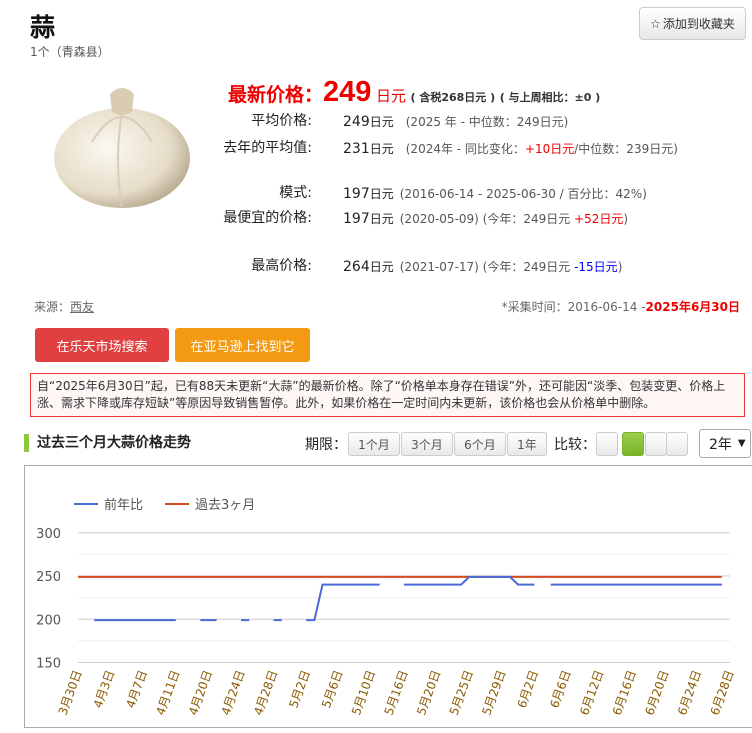 The width and height of the screenshot is (752, 733). I want to click on stat-note: (2020-05-09) (今年：249日元, so click(487, 218).